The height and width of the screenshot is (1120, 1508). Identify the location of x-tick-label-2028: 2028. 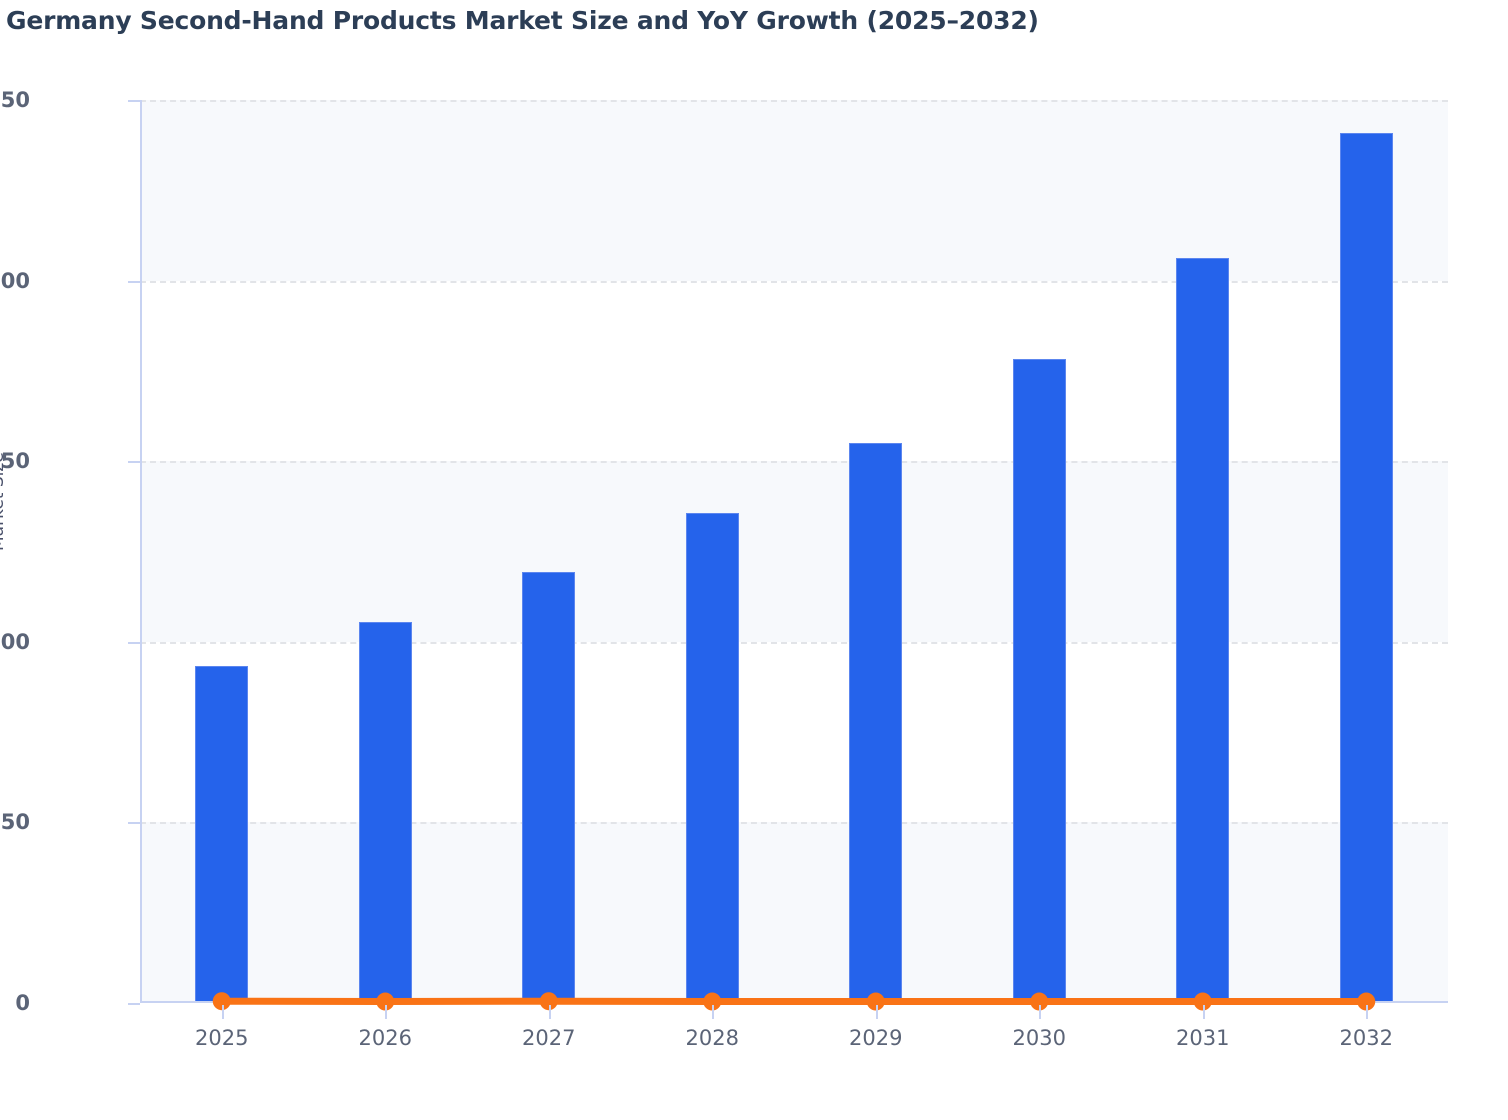
(712, 1038).